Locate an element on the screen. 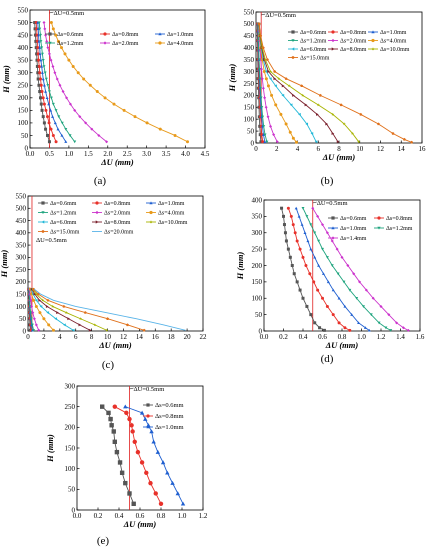 The height and width of the screenshot is (550, 440). legend-label: Δs=10.0mm is located at coordinates (395, 50).